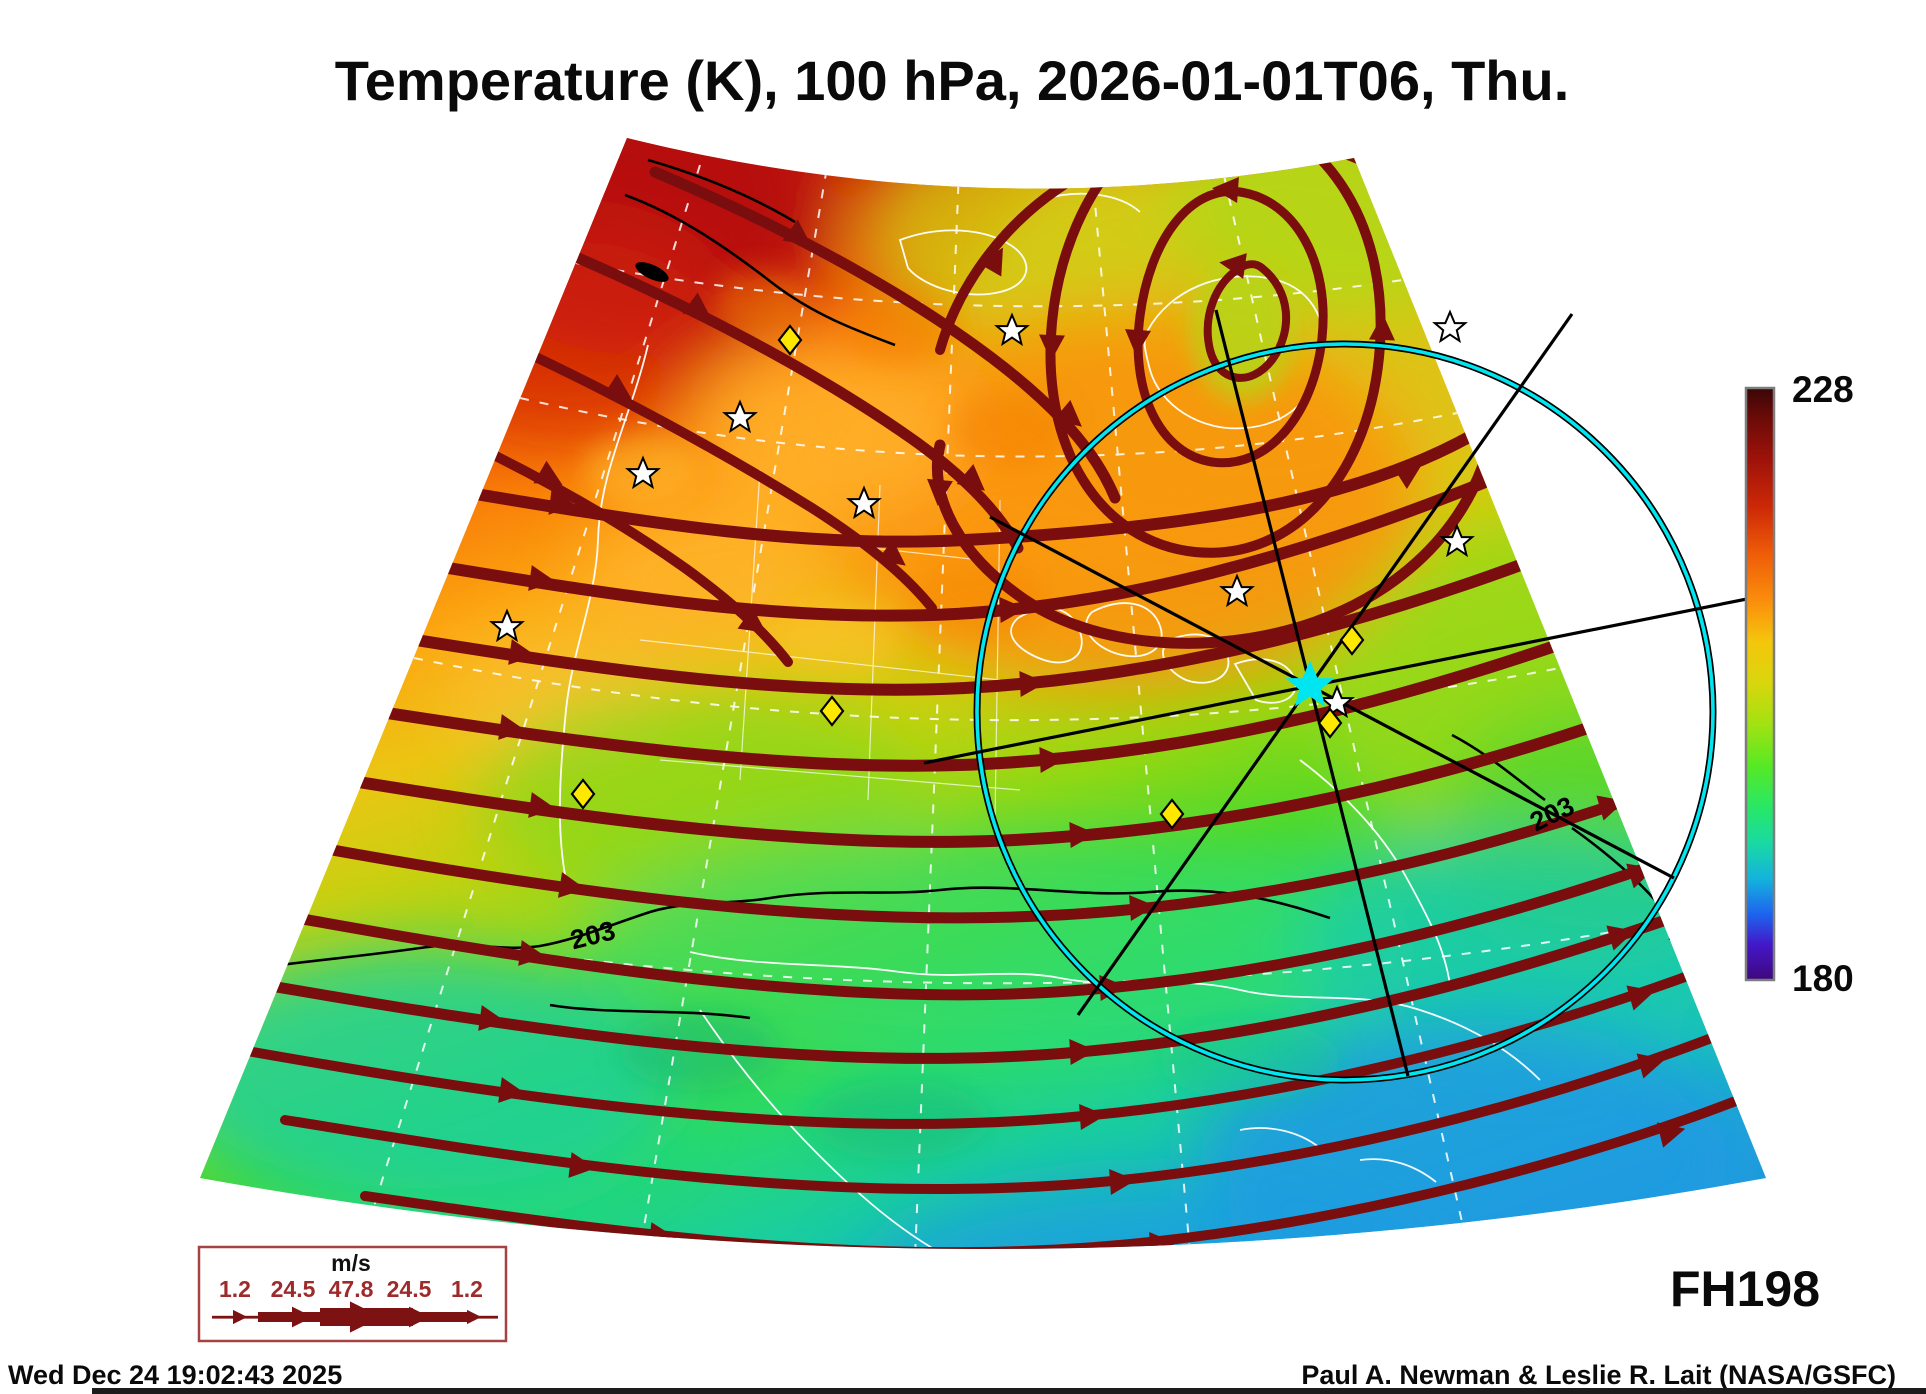 Image resolution: width=1926 pixels, height=1394 pixels. What do you see at coordinates (467, 1289) in the screenshot?
I see `legend-value-5: 1.2` at bounding box center [467, 1289].